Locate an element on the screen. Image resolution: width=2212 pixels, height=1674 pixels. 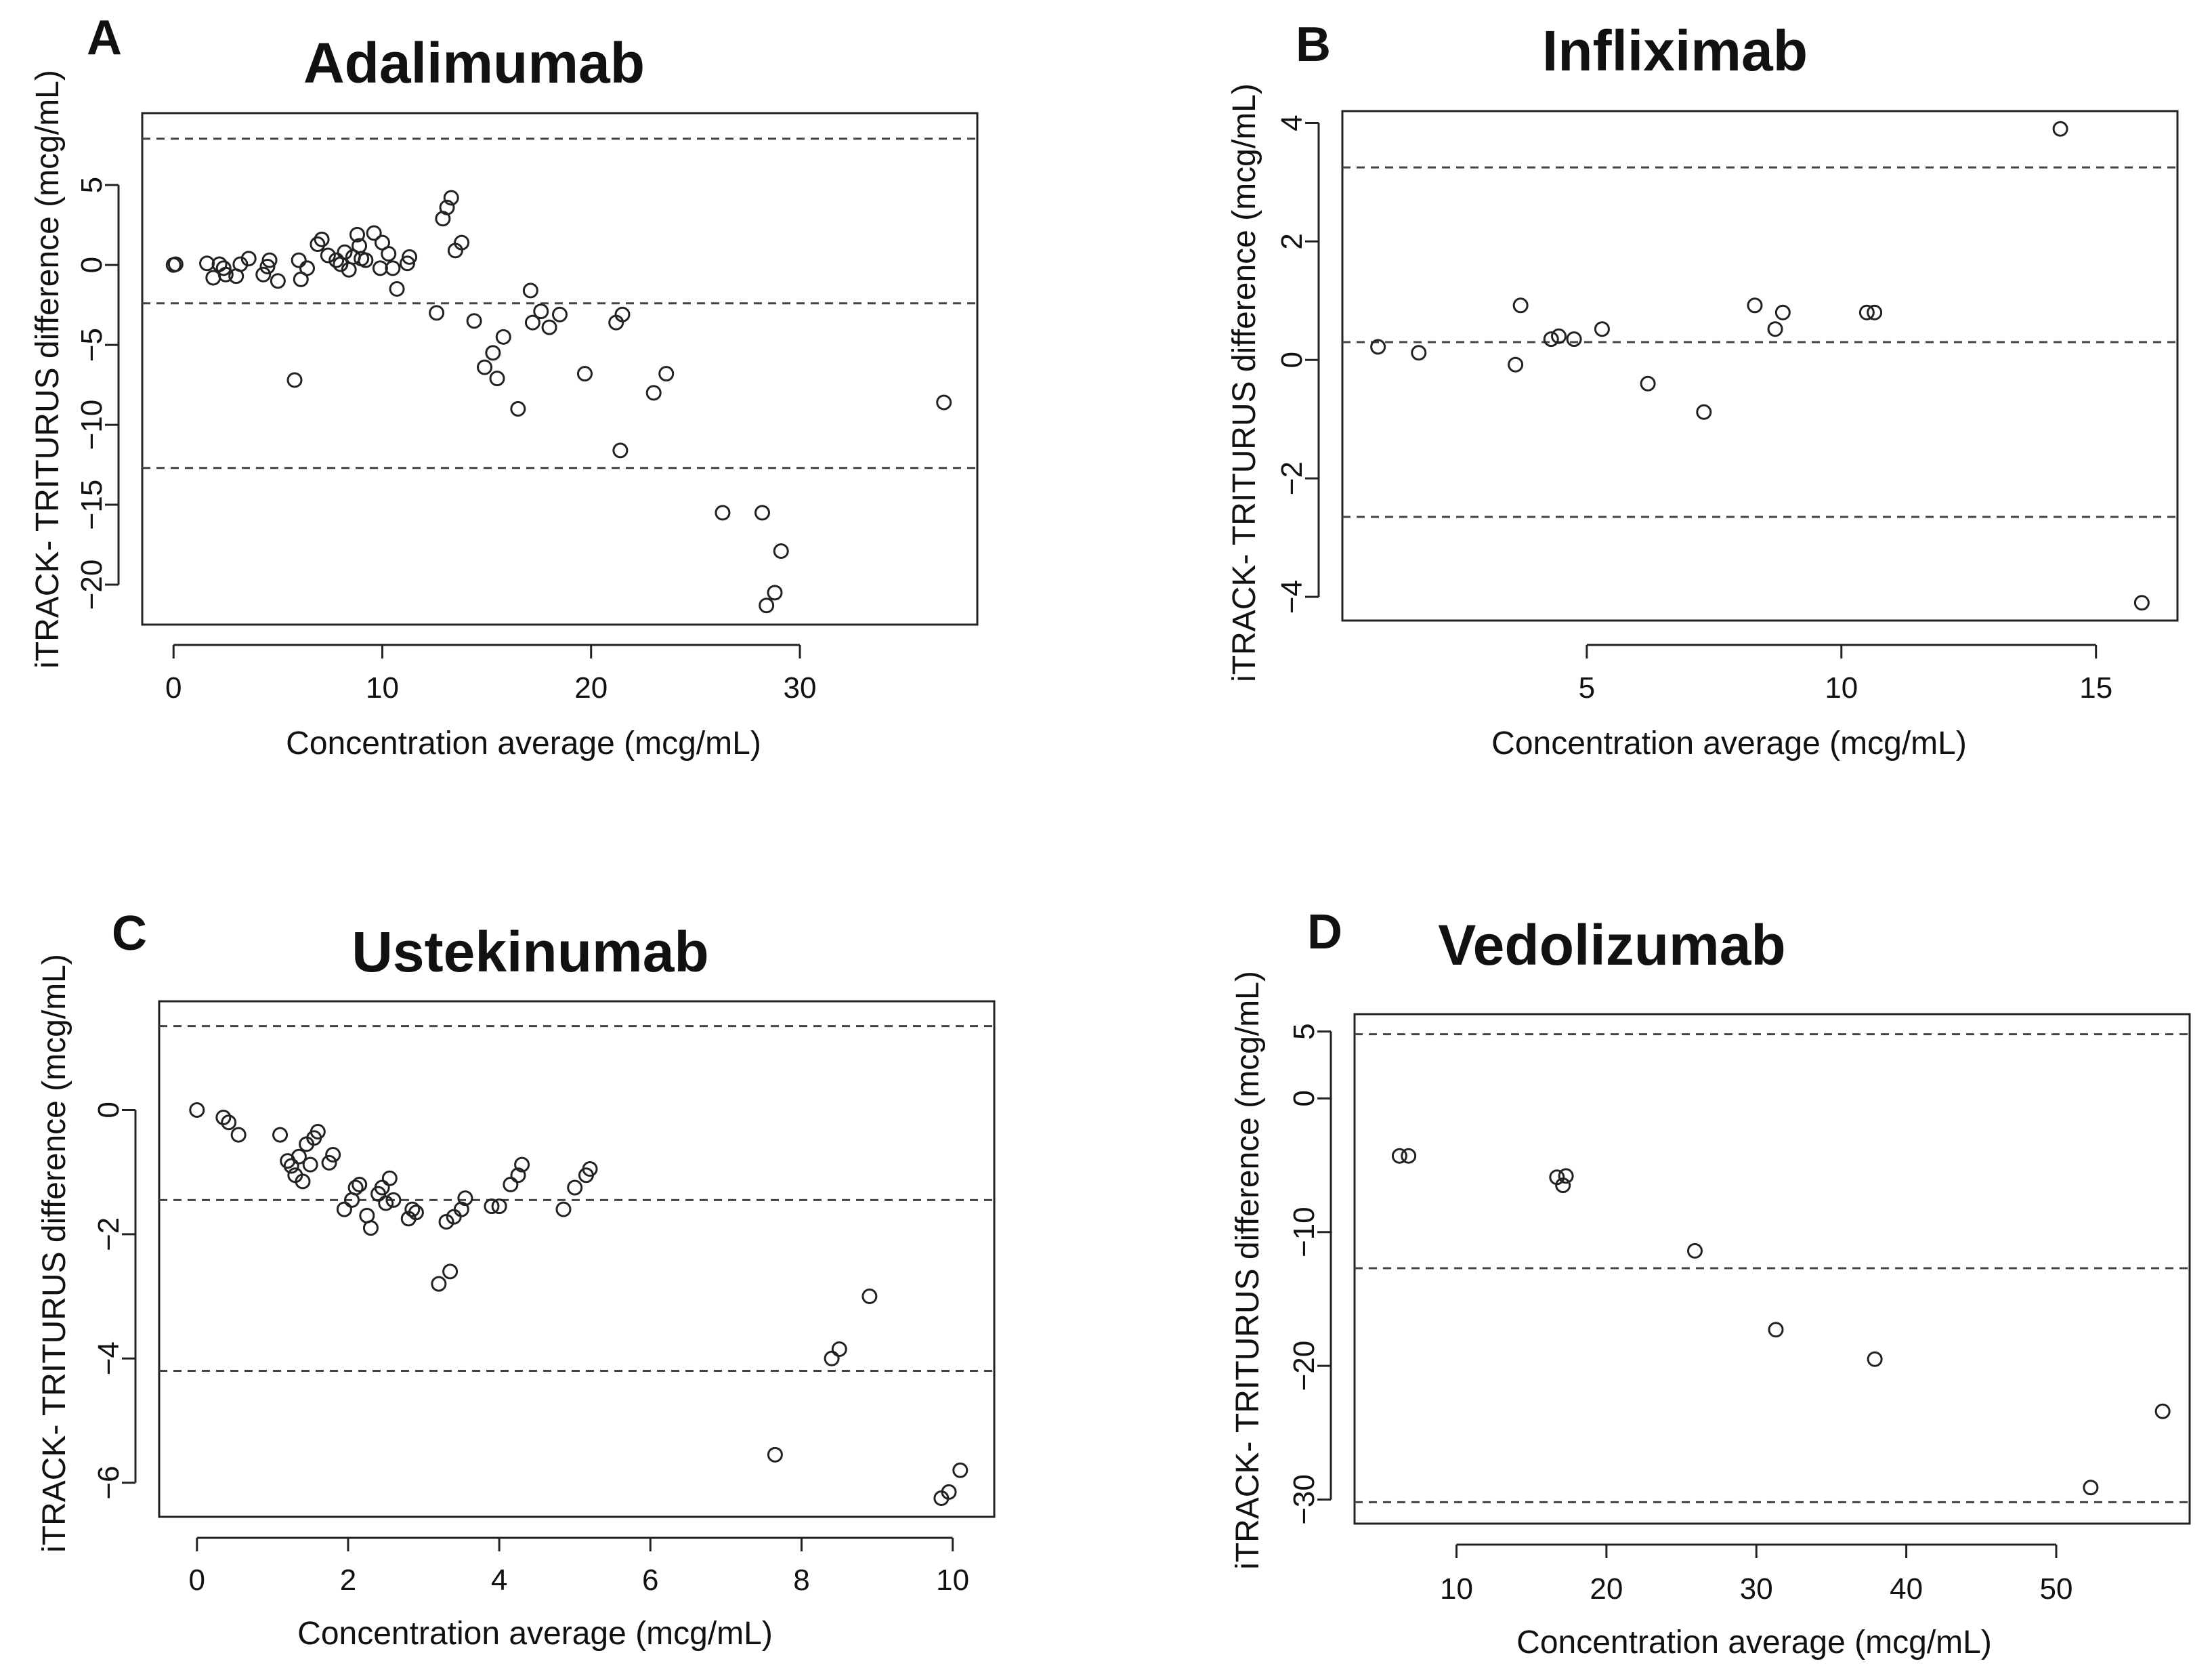
panel-d-title: Vedolizumab is located at coordinates (1611, 945).